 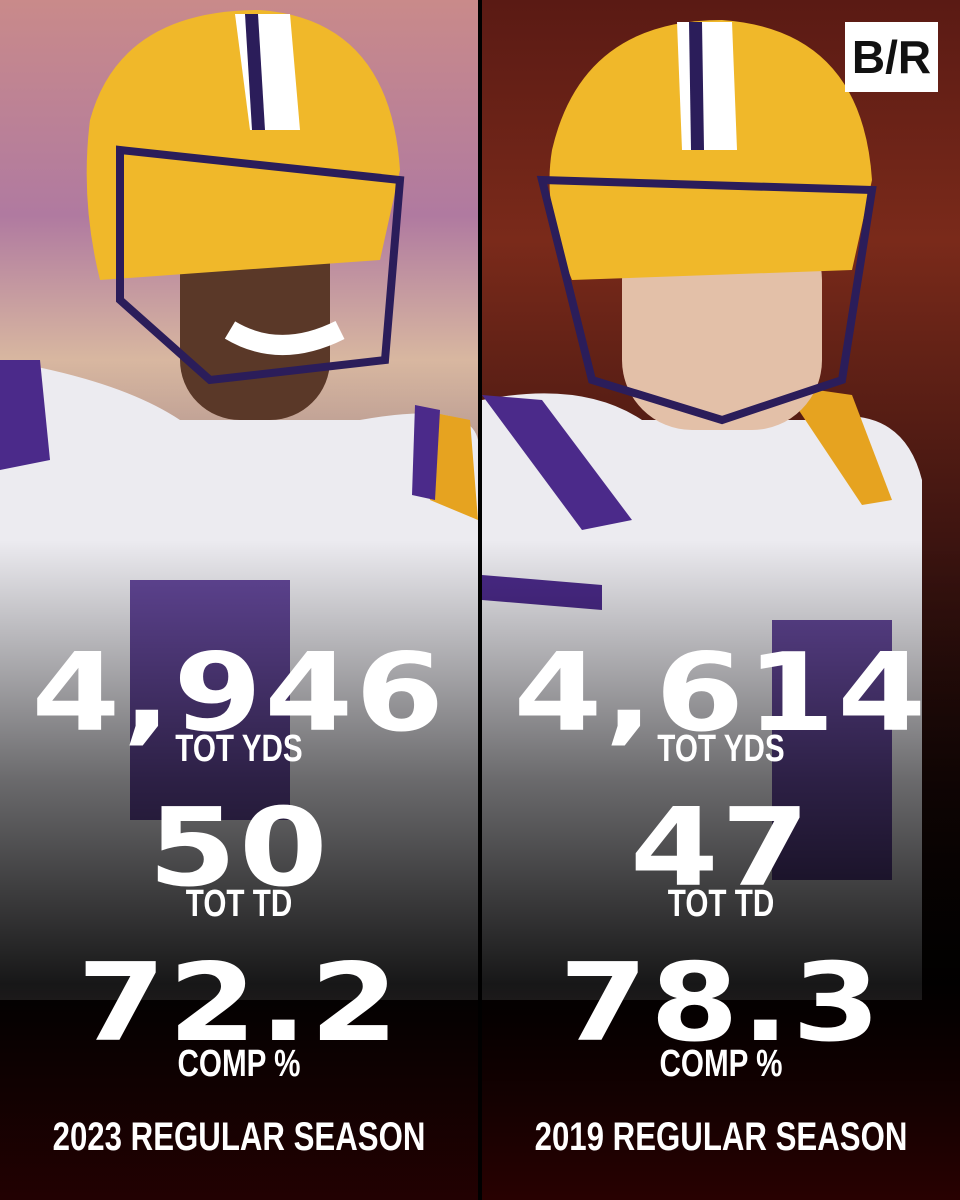 What do you see at coordinates (239, 1003) in the screenshot?
I see `stat-value: 72.2` at bounding box center [239, 1003].